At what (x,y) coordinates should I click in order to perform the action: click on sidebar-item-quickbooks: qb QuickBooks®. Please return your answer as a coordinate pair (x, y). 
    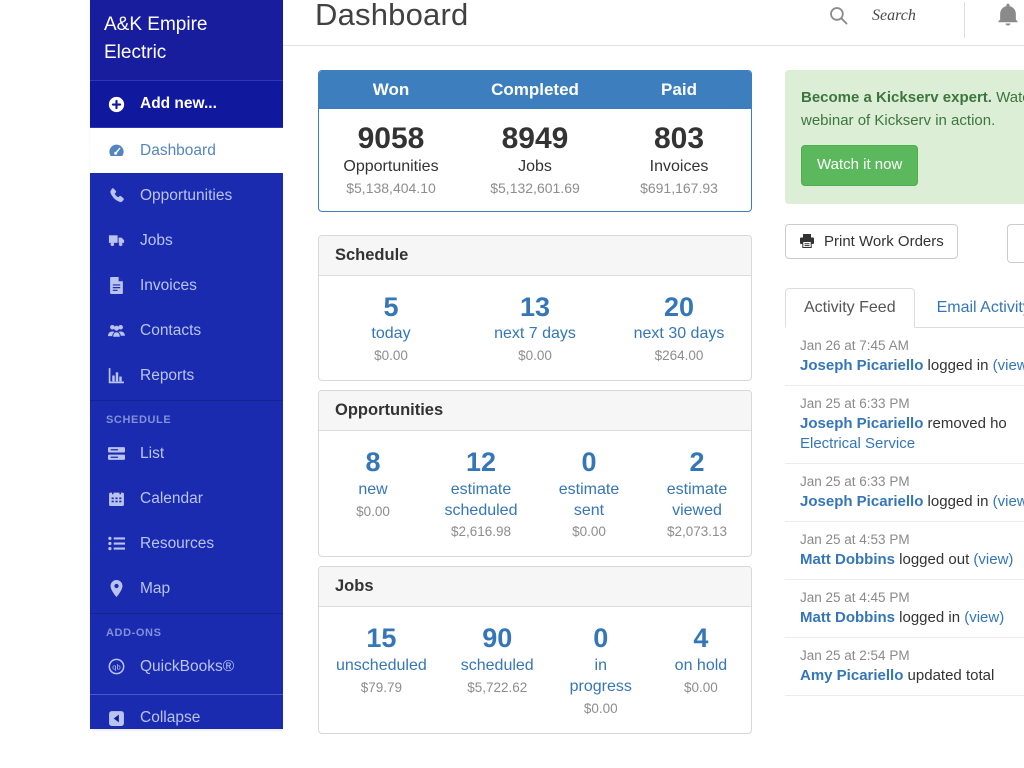
    Looking at the image, I should click on (186, 666).